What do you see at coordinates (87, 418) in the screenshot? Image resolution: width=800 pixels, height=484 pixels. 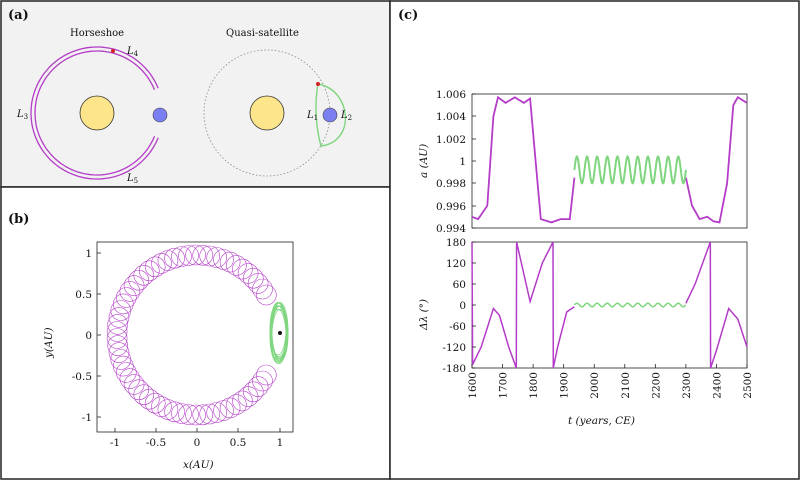 I see `panel-b-ytick-label: -1` at bounding box center [87, 418].